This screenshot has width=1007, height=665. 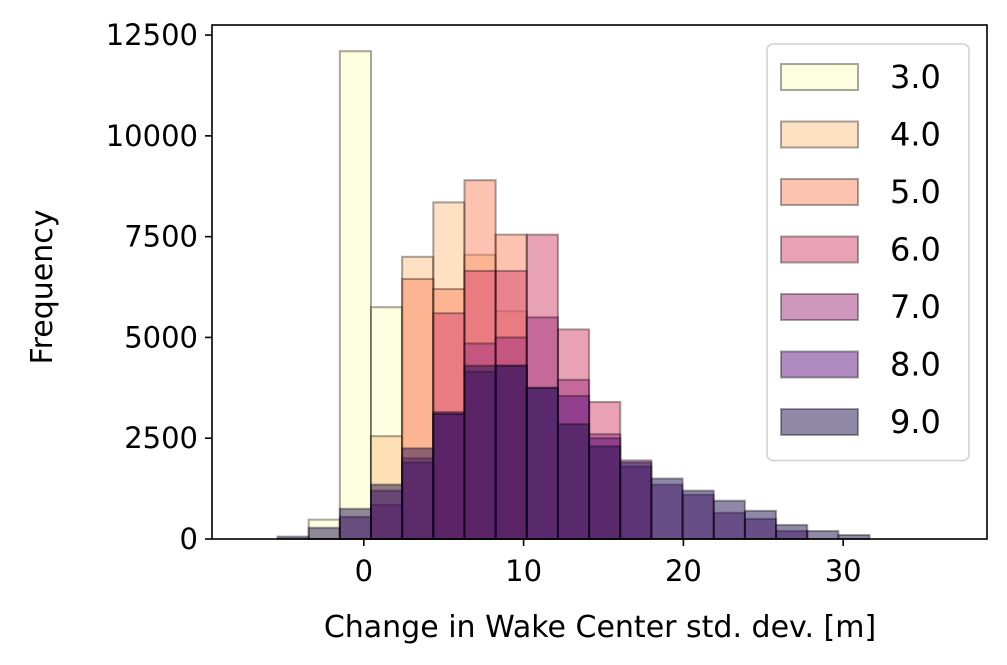 What do you see at coordinates (819, 192) in the screenshot?
I see `legend-swatch-5.0` at bounding box center [819, 192].